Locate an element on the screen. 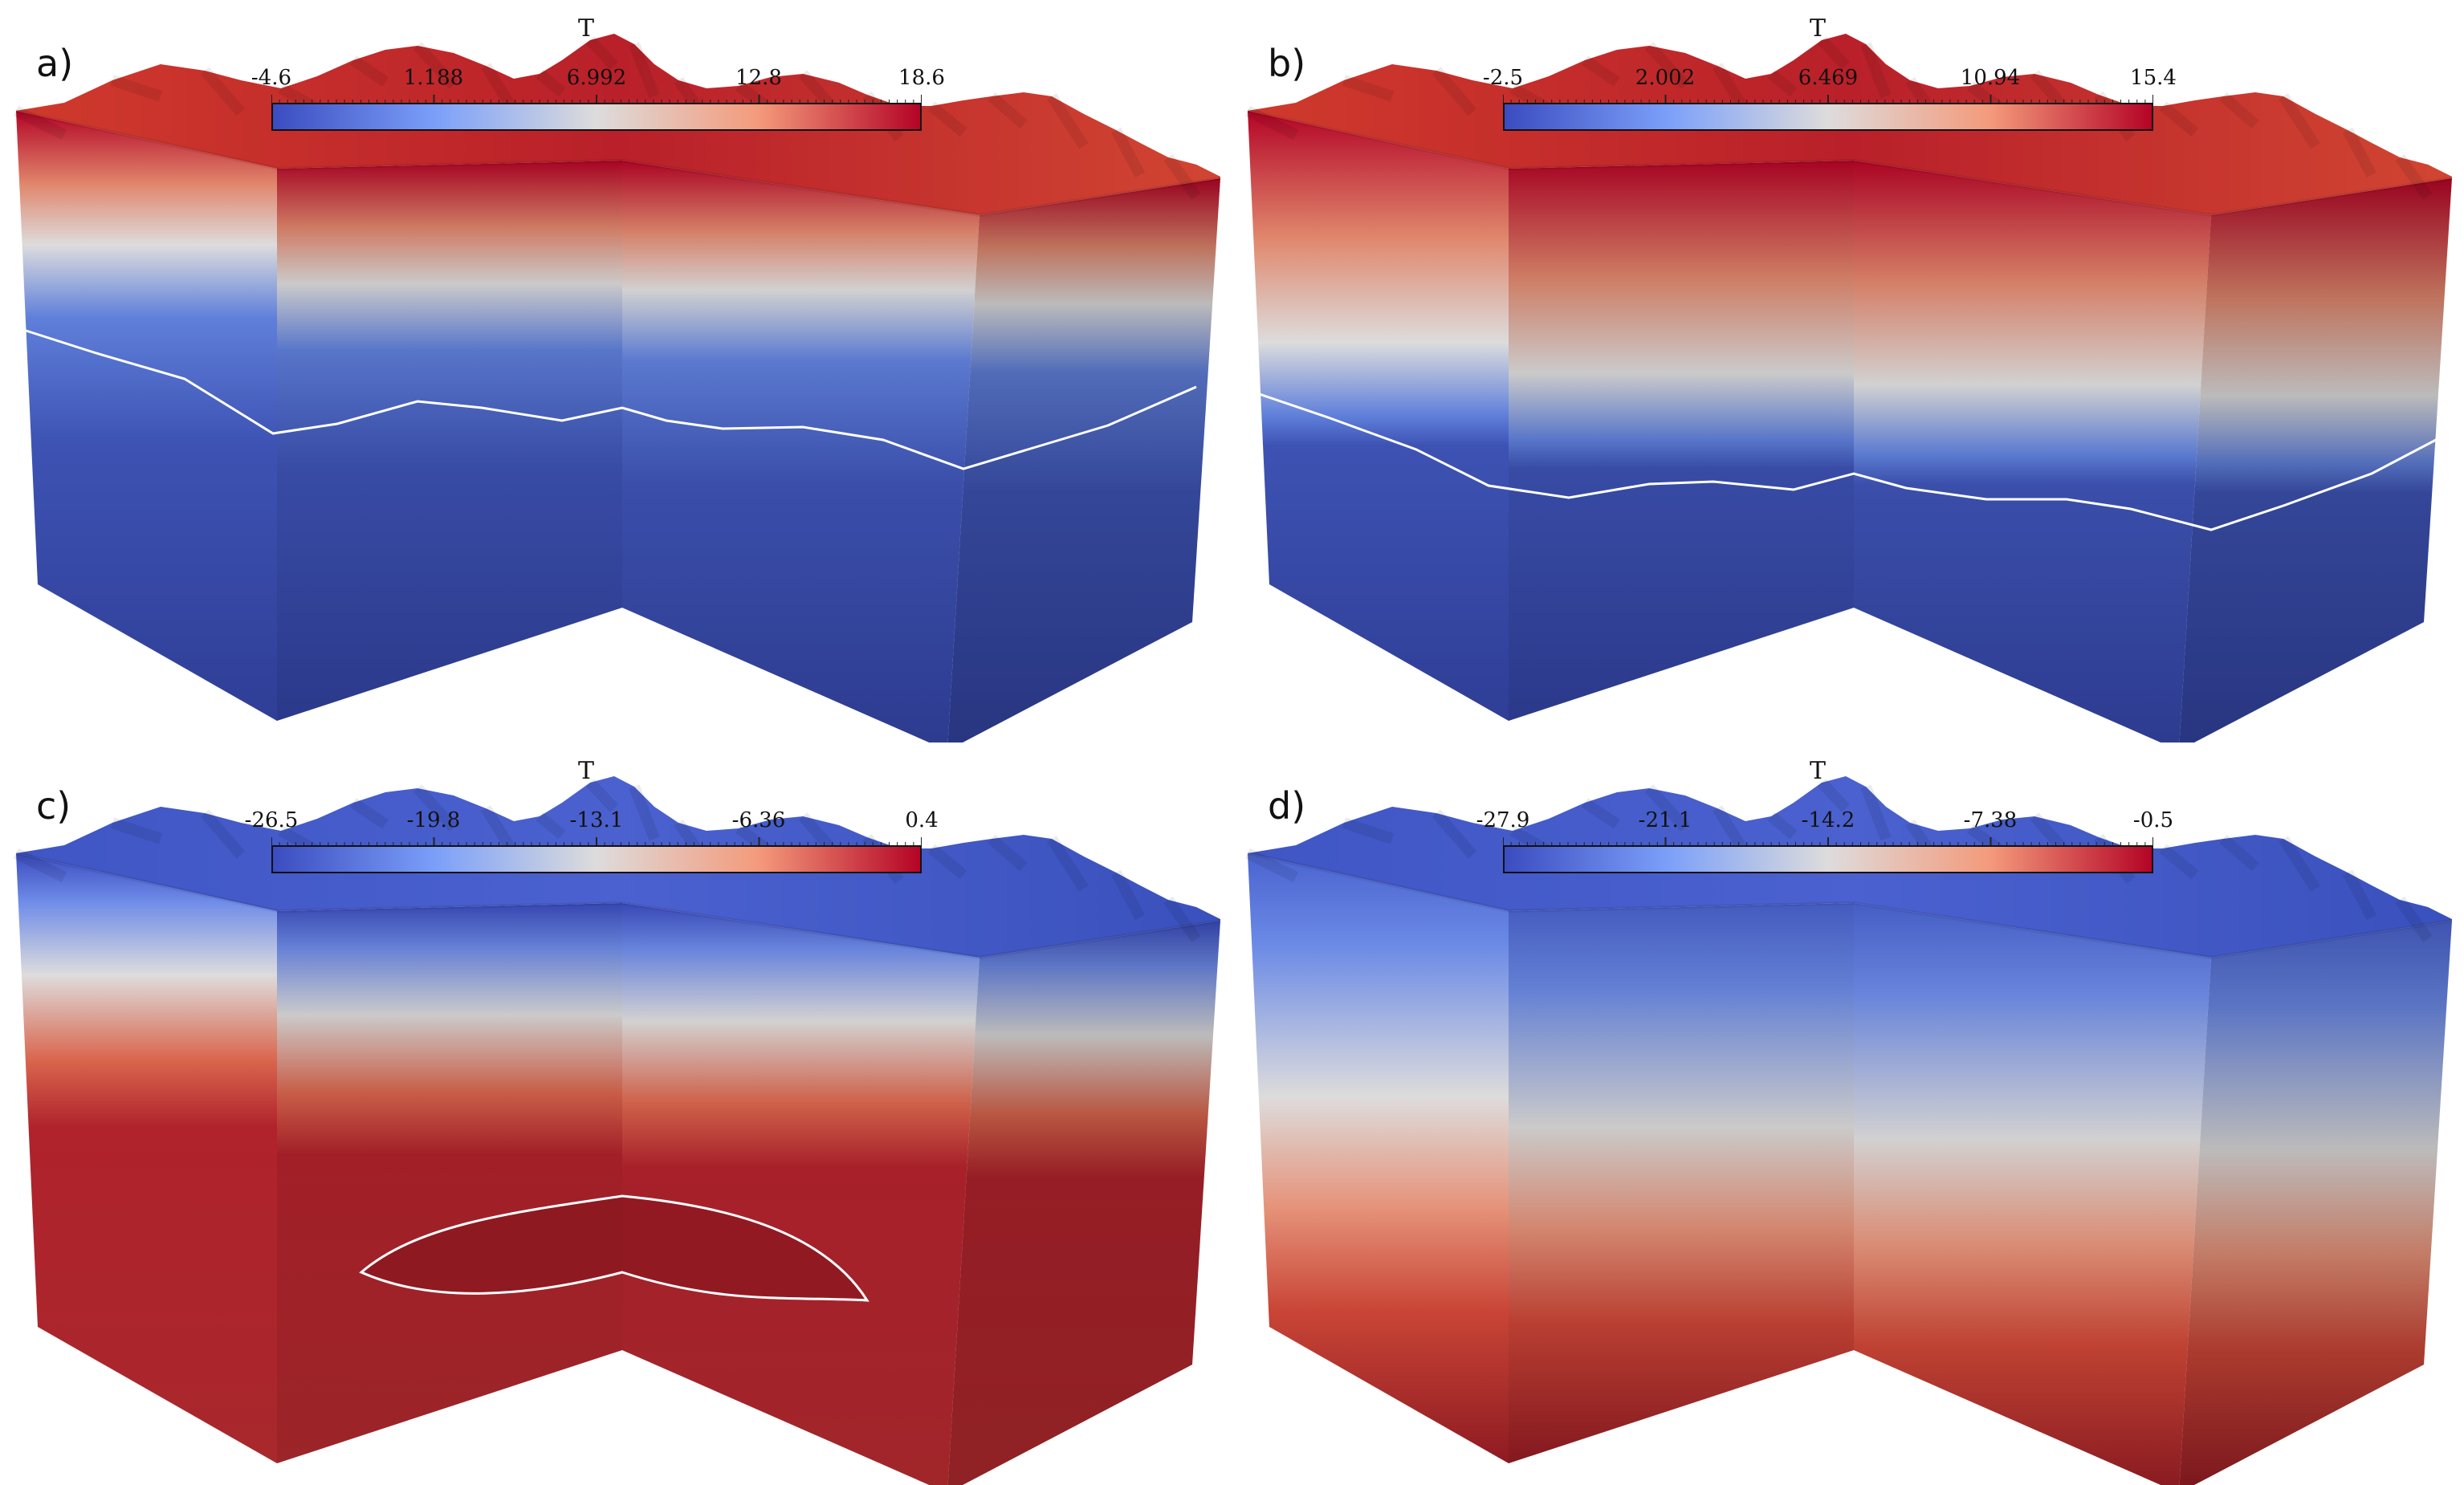  colorbar-tick-label: -26.5 is located at coordinates (271, 820).